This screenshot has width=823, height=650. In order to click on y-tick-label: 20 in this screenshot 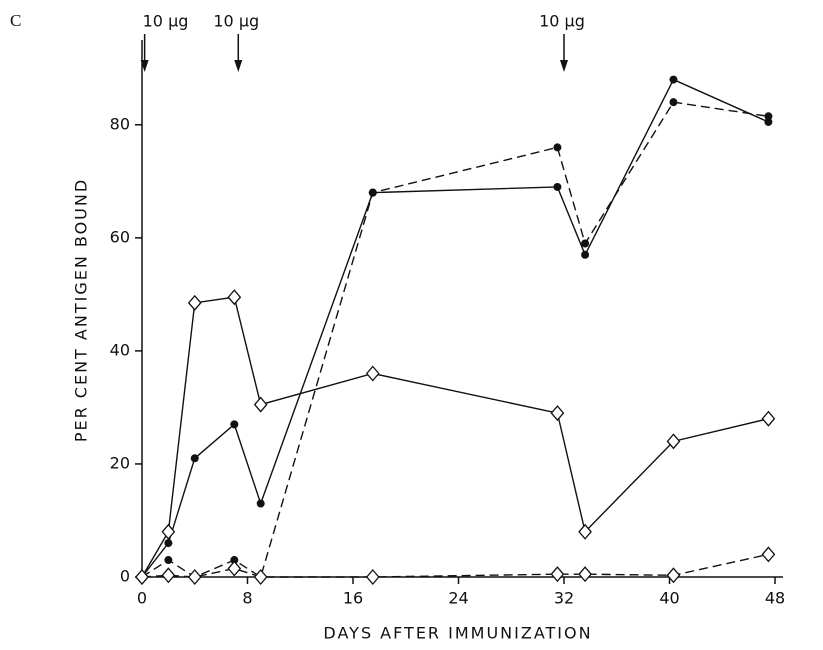, I will do `click(120, 462)`.